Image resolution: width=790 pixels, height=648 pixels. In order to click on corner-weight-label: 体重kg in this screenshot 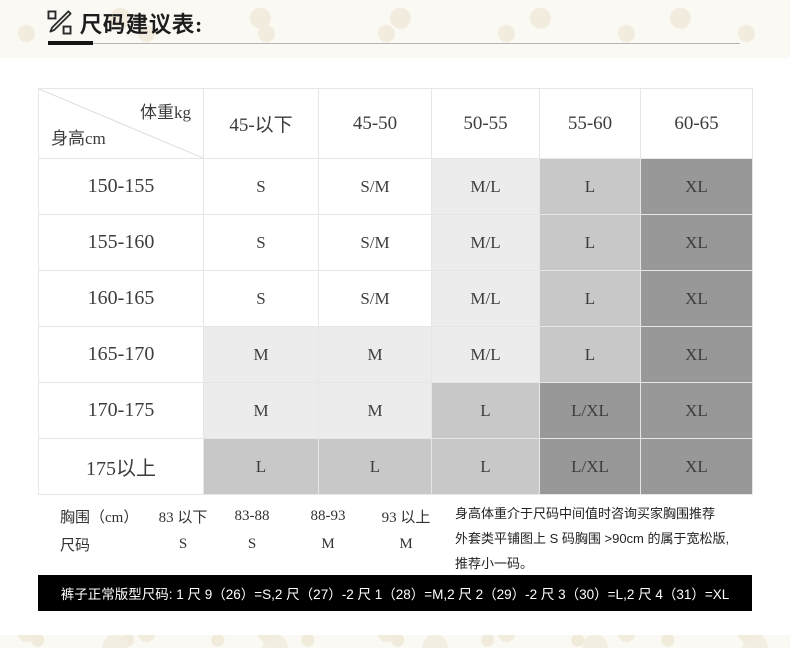, I will do `click(165, 112)`.